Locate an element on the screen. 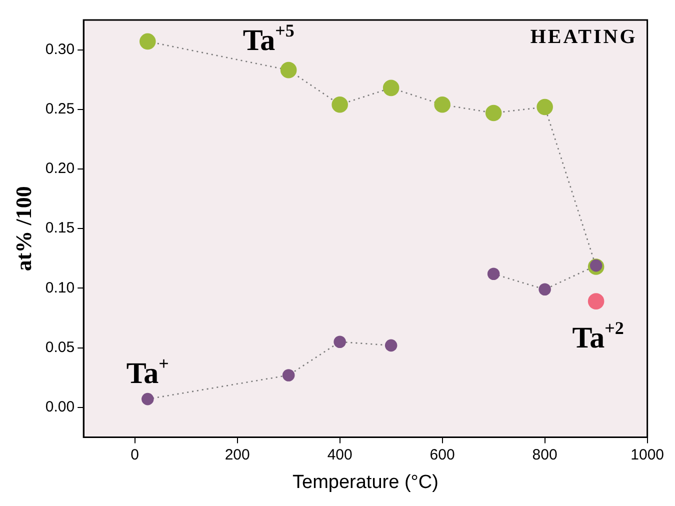 The height and width of the screenshot is (506, 675). annotation: HEATING is located at coordinates (584, 37).